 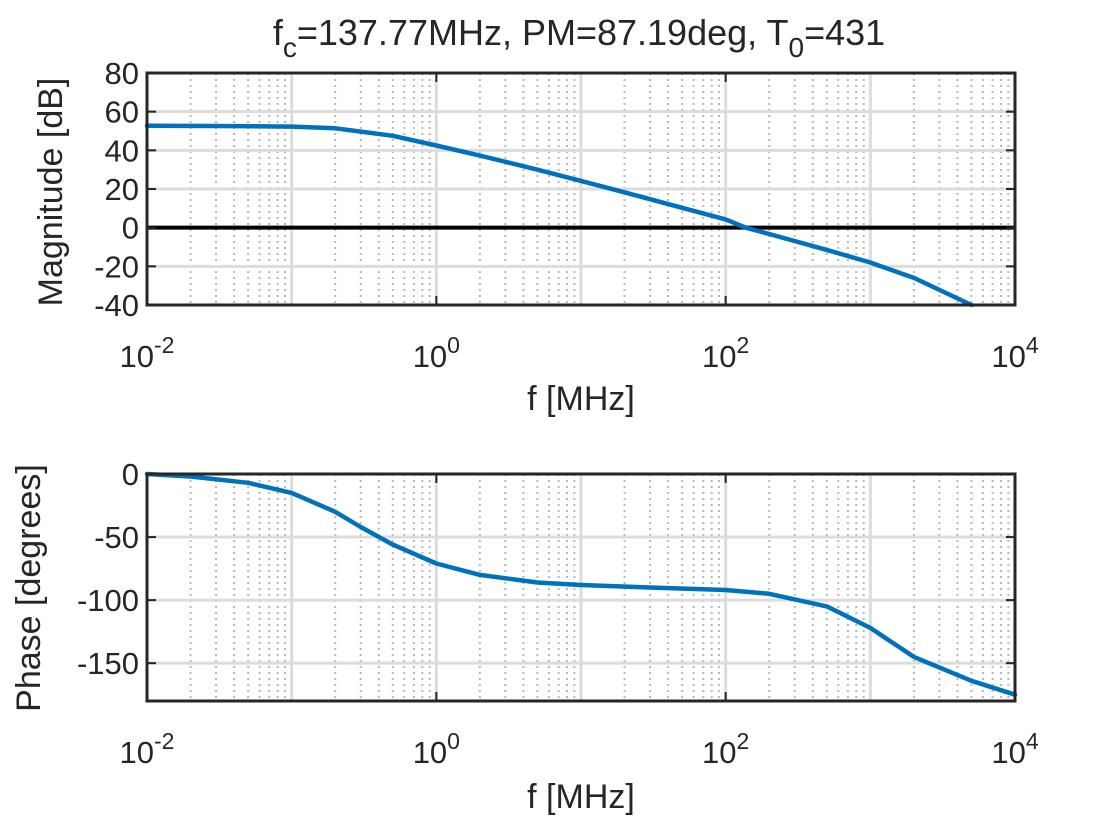 I want to click on phase-y-tick-label: 0, so click(x=130, y=474).